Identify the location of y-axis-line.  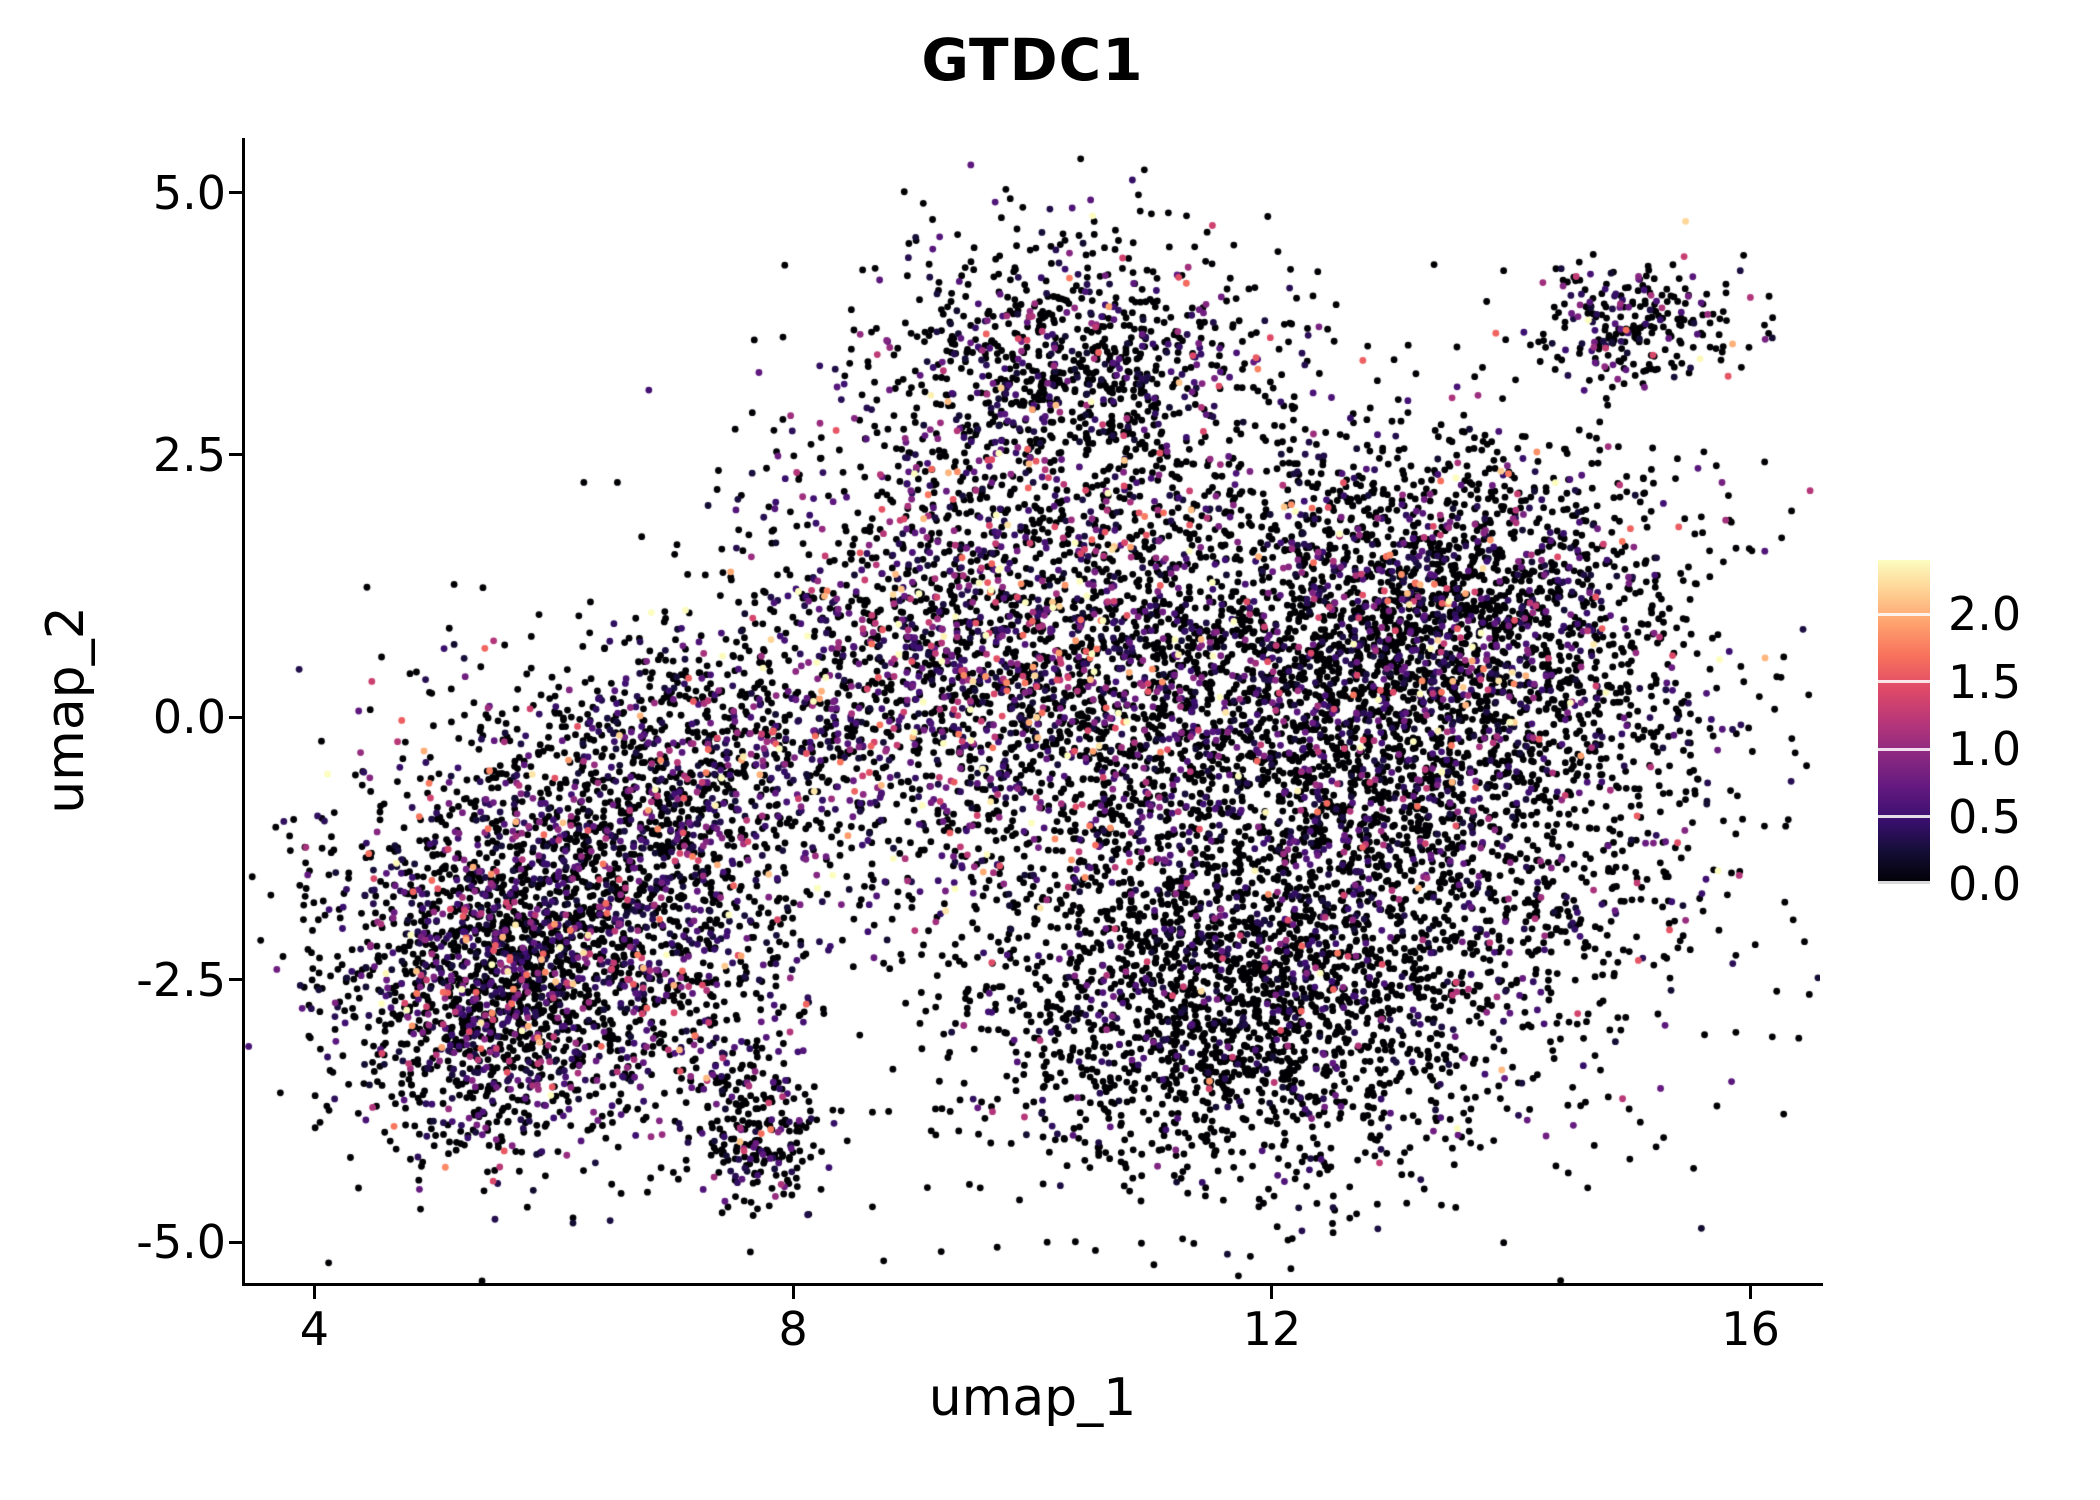
(243, 712).